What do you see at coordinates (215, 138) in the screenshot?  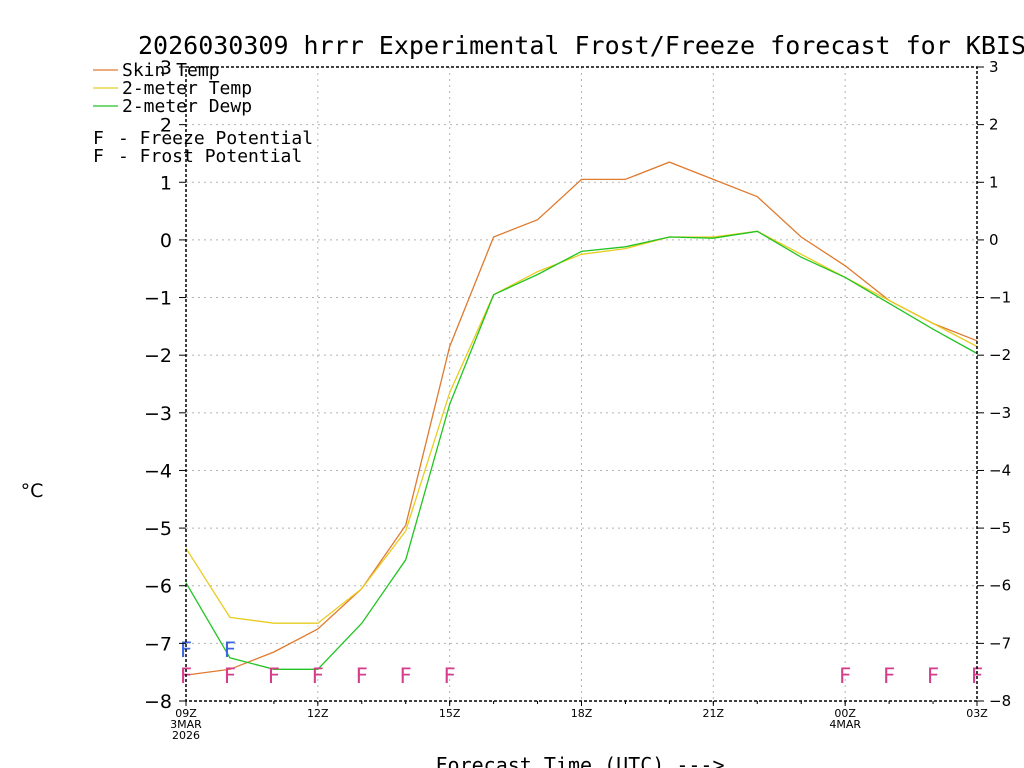 I see `legend-note-label: - Freeze Potential` at bounding box center [215, 138].